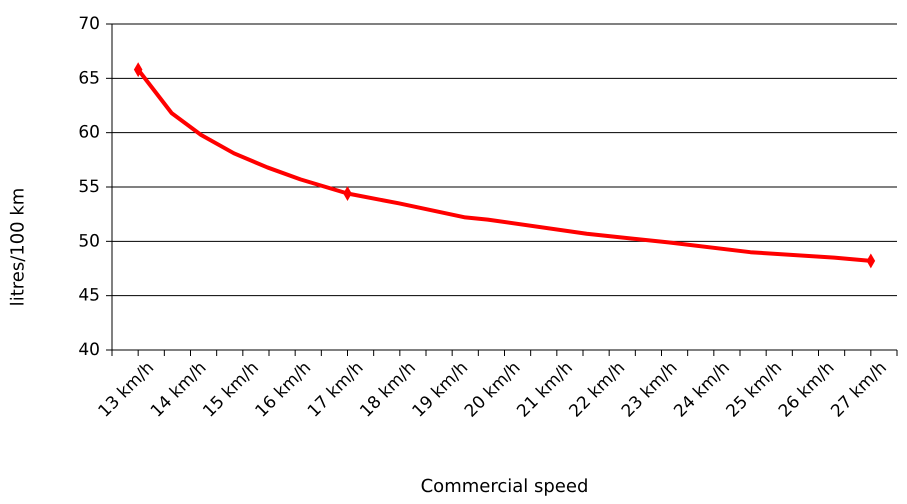 The height and width of the screenshot is (504, 907). Describe the element at coordinates (89, 241) in the screenshot. I see `y-tick-label: 50` at that location.